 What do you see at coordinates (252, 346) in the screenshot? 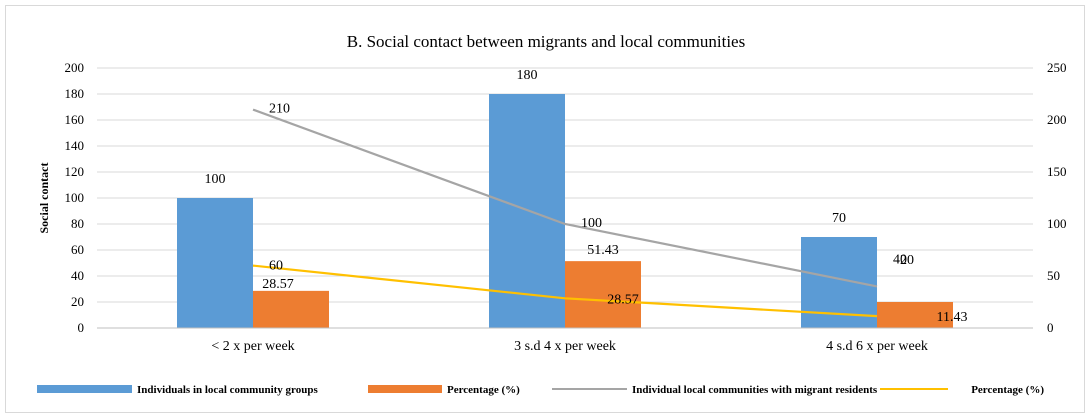
I see `x-tick-label: < 2 x per week` at bounding box center [252, 346].